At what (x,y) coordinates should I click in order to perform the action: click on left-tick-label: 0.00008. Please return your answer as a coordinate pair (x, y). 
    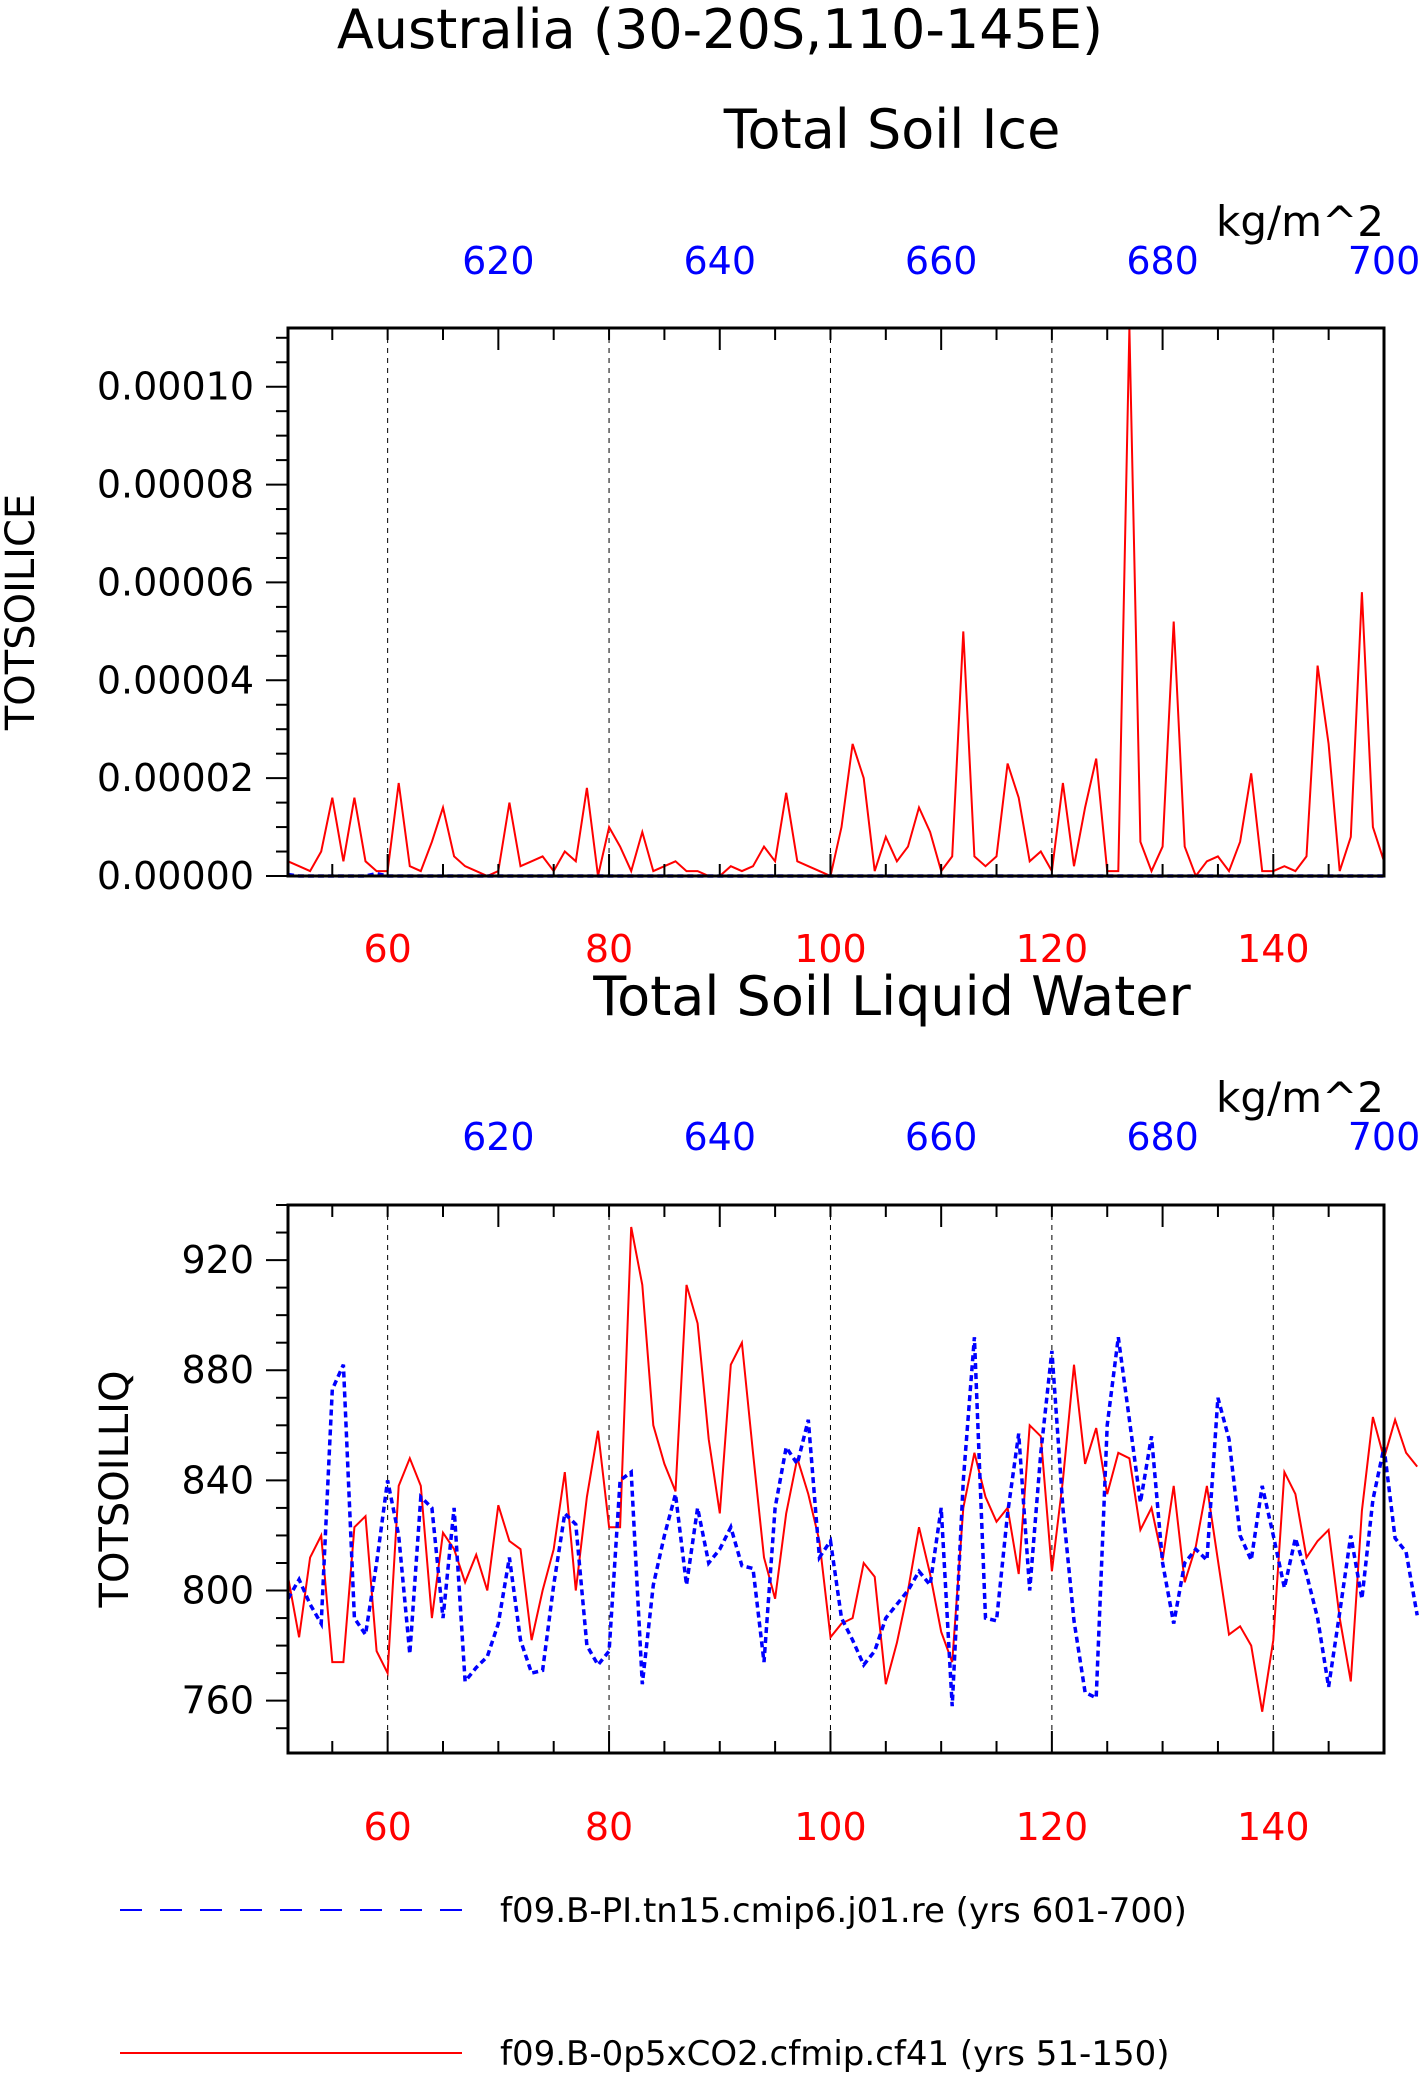
    Looking at the image, I should click on (175, 485).